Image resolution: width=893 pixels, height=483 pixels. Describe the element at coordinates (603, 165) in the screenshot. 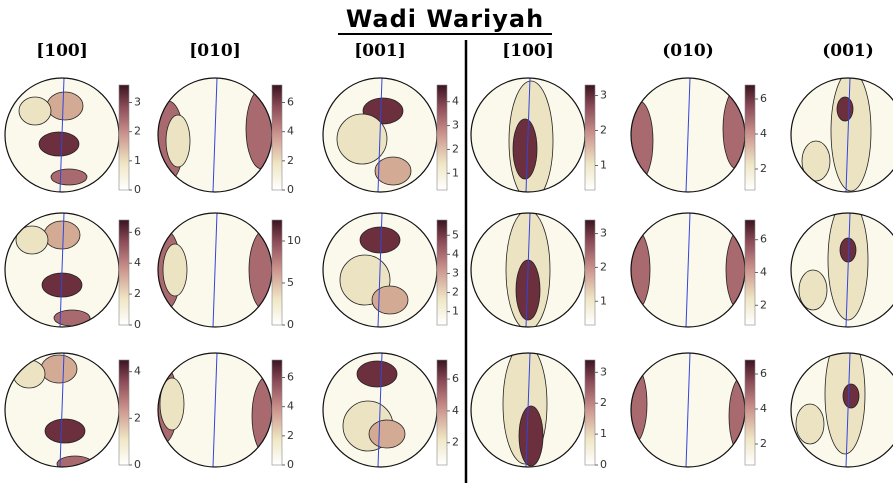

I see `colorbar-tick-label: 1` at that location.